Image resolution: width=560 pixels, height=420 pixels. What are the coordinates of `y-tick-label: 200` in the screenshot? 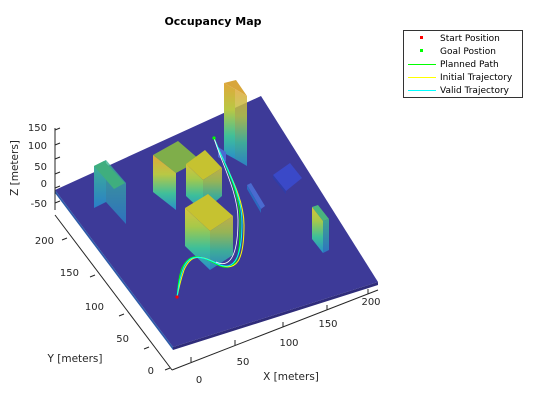 It's located at (44, 241).